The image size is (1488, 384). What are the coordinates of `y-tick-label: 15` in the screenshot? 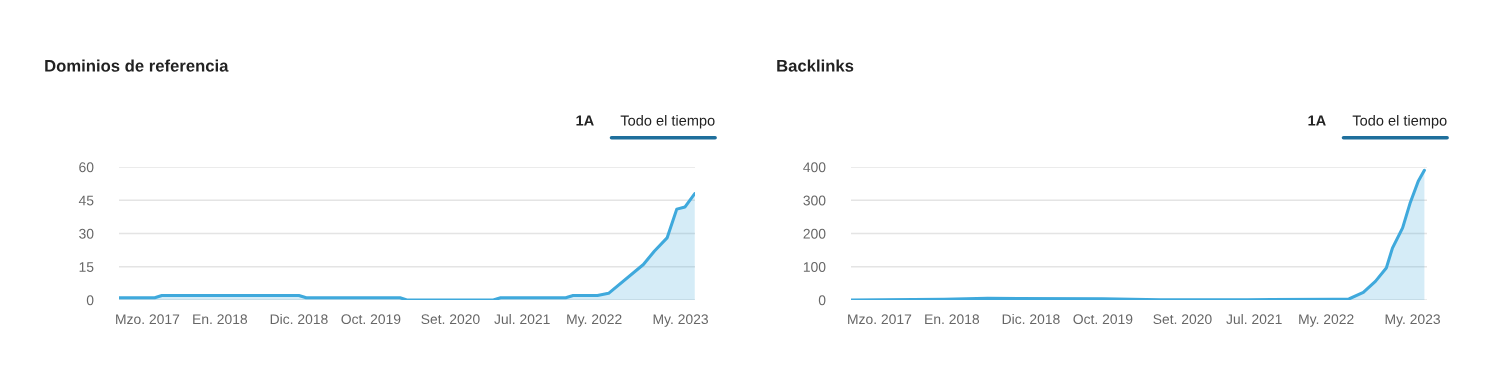 It's located at (86, 267).